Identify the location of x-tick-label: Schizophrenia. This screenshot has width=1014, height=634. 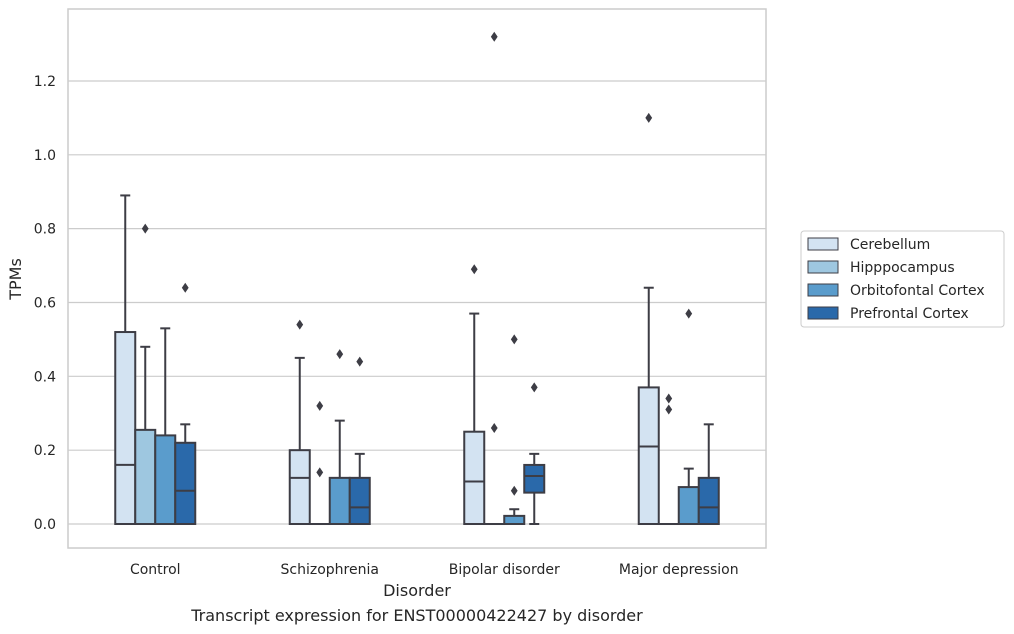
(330, 570).